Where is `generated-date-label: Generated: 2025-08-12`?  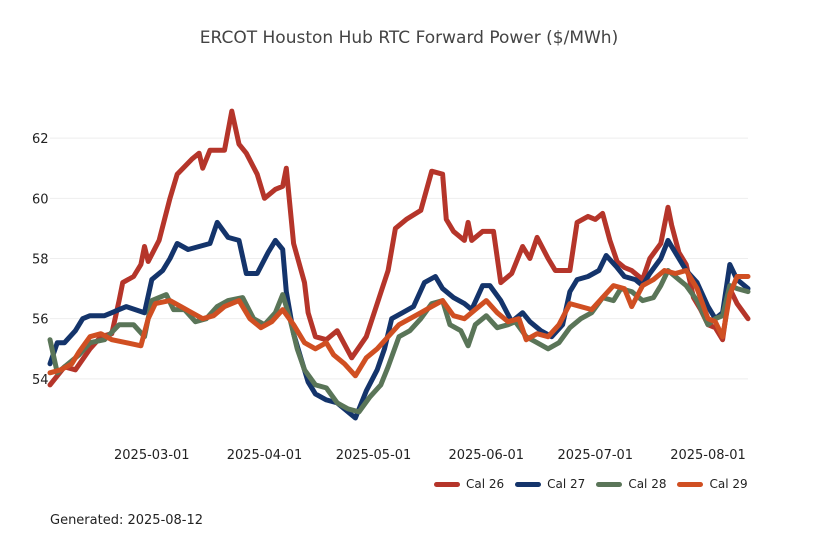 generated-date-label: Generated: 2025-08-12 is located at coordinates (127, 520).